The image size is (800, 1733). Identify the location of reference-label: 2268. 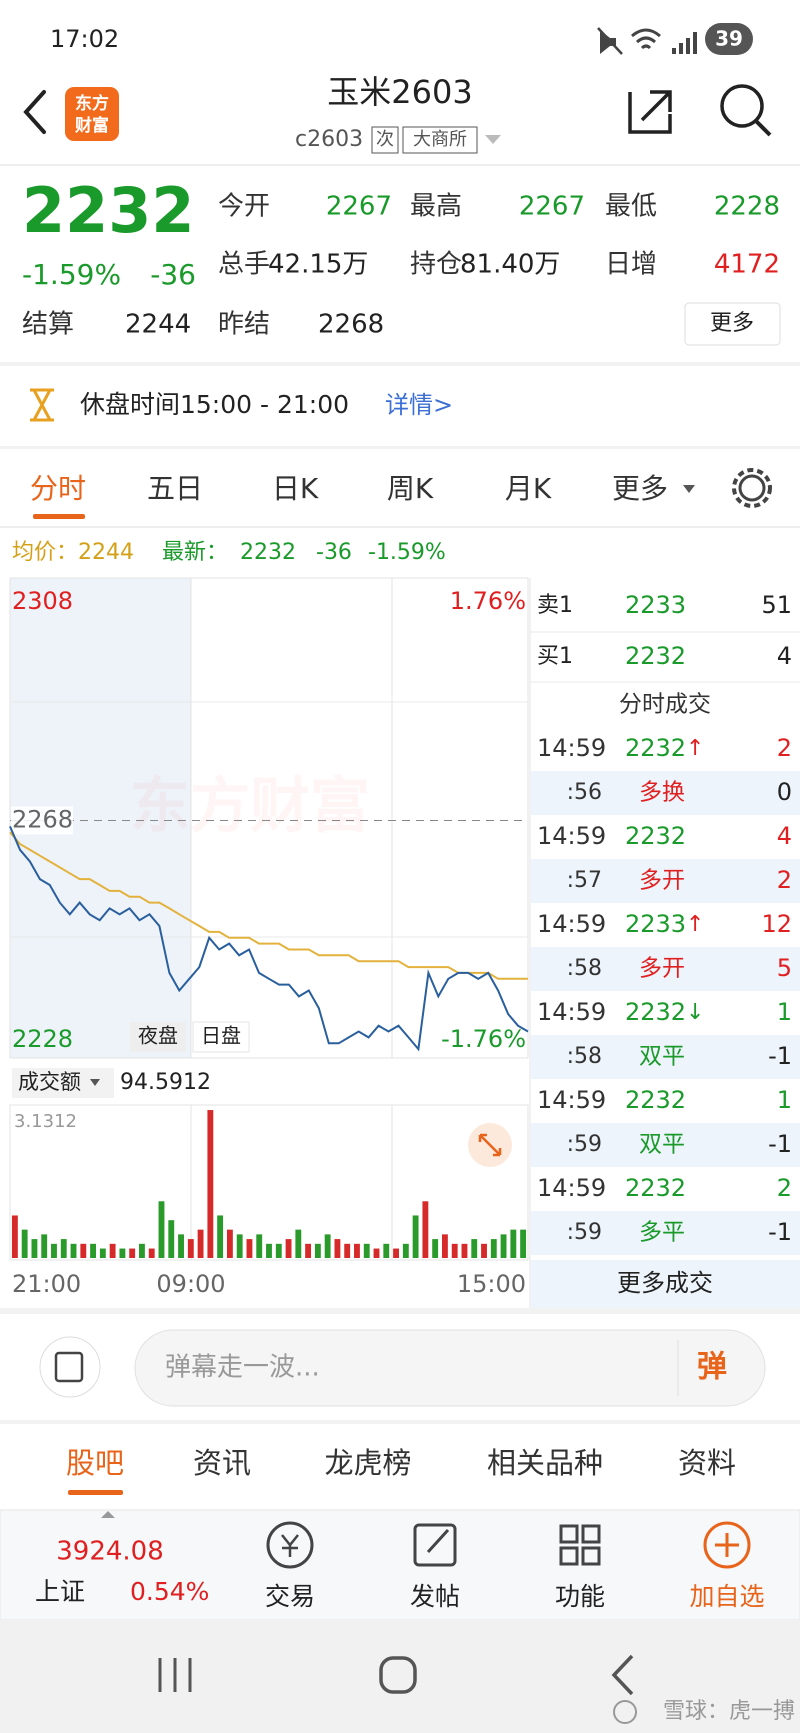
(42, 820).